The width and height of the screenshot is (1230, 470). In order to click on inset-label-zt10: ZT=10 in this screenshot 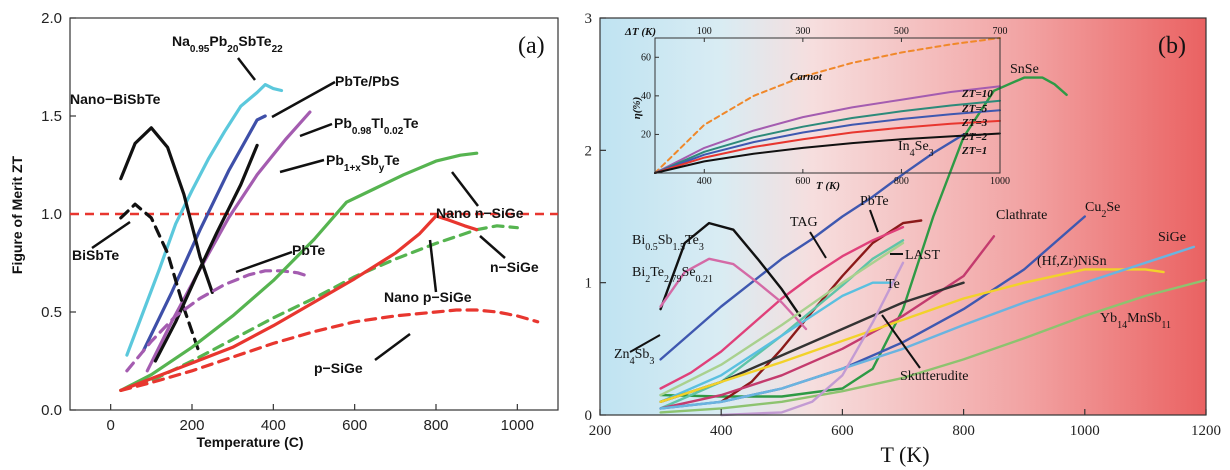, I will do `click(977, 94)`.